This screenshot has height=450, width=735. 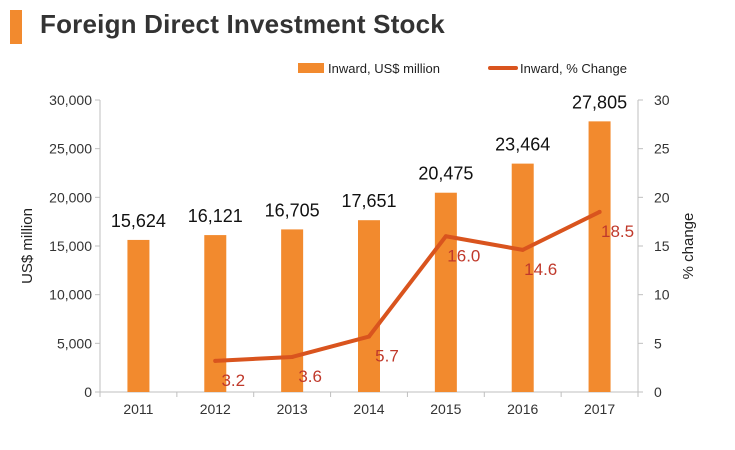 I want to click on left-tick-label: 0, so click(x=88, y=392).